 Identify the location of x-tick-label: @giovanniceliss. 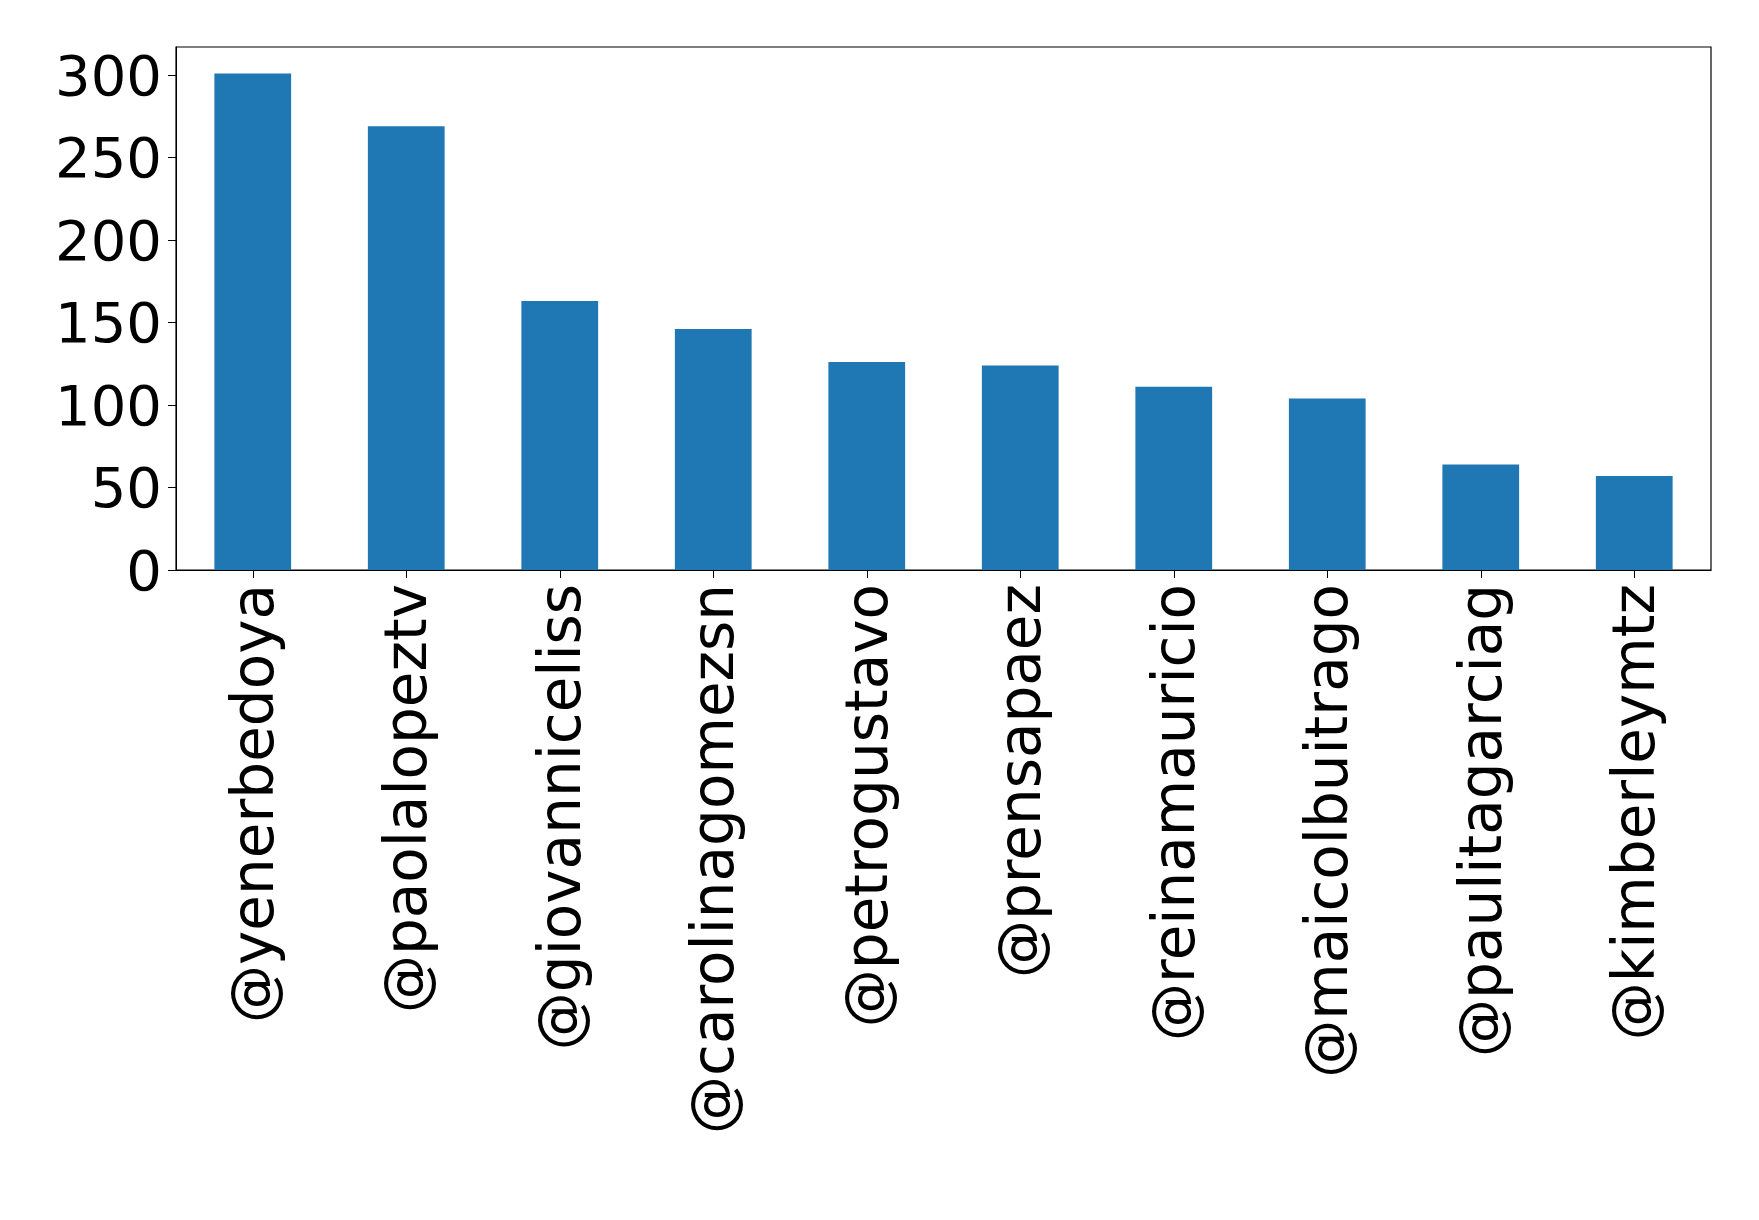
(559, 817).